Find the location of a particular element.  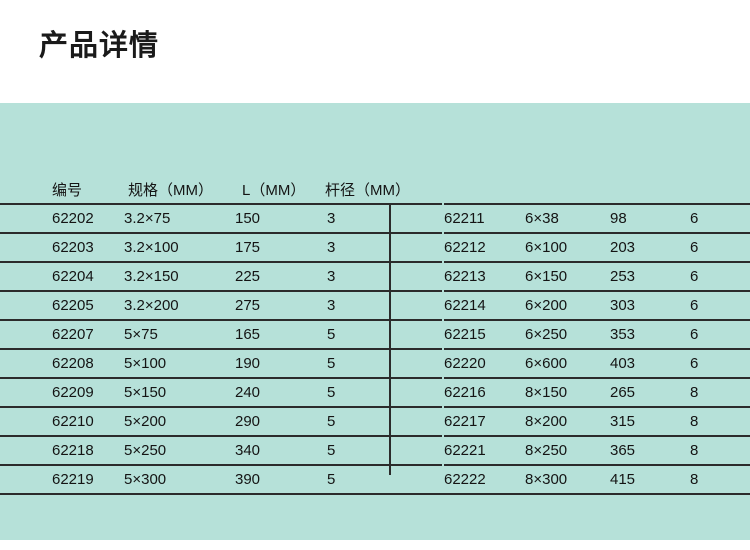

cell-spec: 6×38 is located at coordinates (567, 218).